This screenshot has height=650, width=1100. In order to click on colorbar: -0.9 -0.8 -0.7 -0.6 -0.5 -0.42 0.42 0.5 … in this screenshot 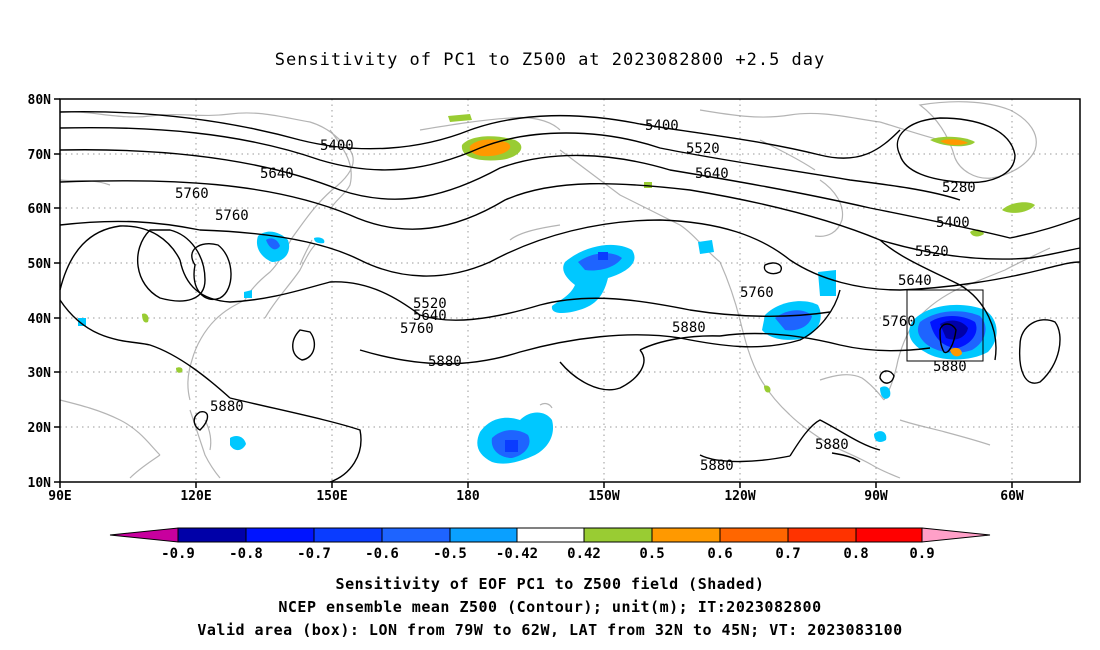, I will do `click(550, 544)`.